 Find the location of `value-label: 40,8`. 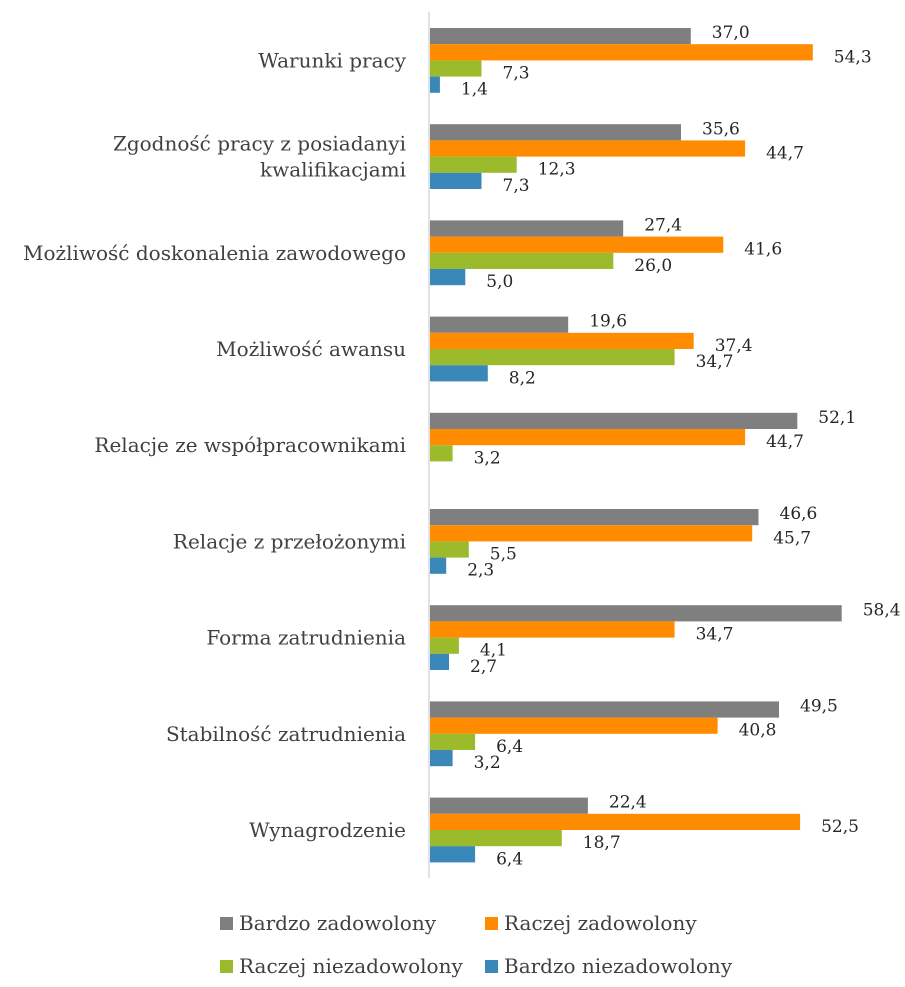

value-label: 40,8 is located at coordinates (758, 731).